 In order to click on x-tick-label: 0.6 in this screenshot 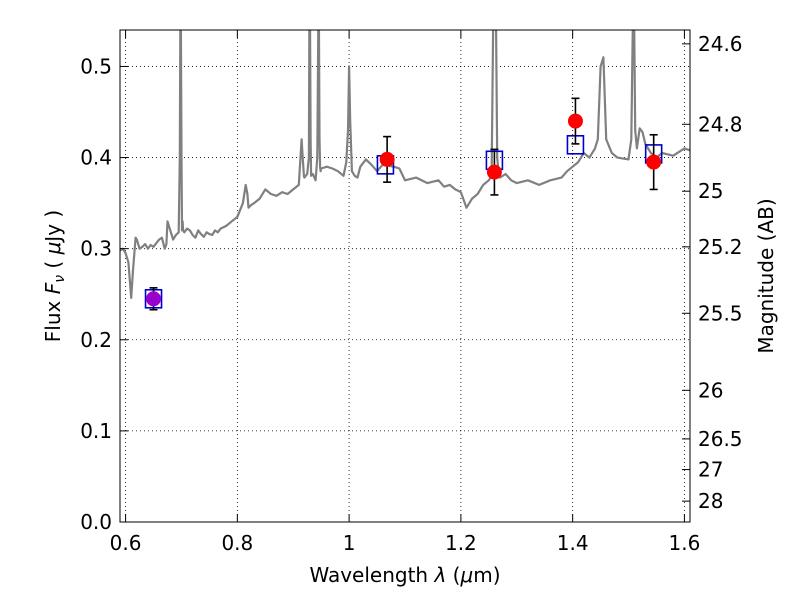, I will do `click(126, 543)`.